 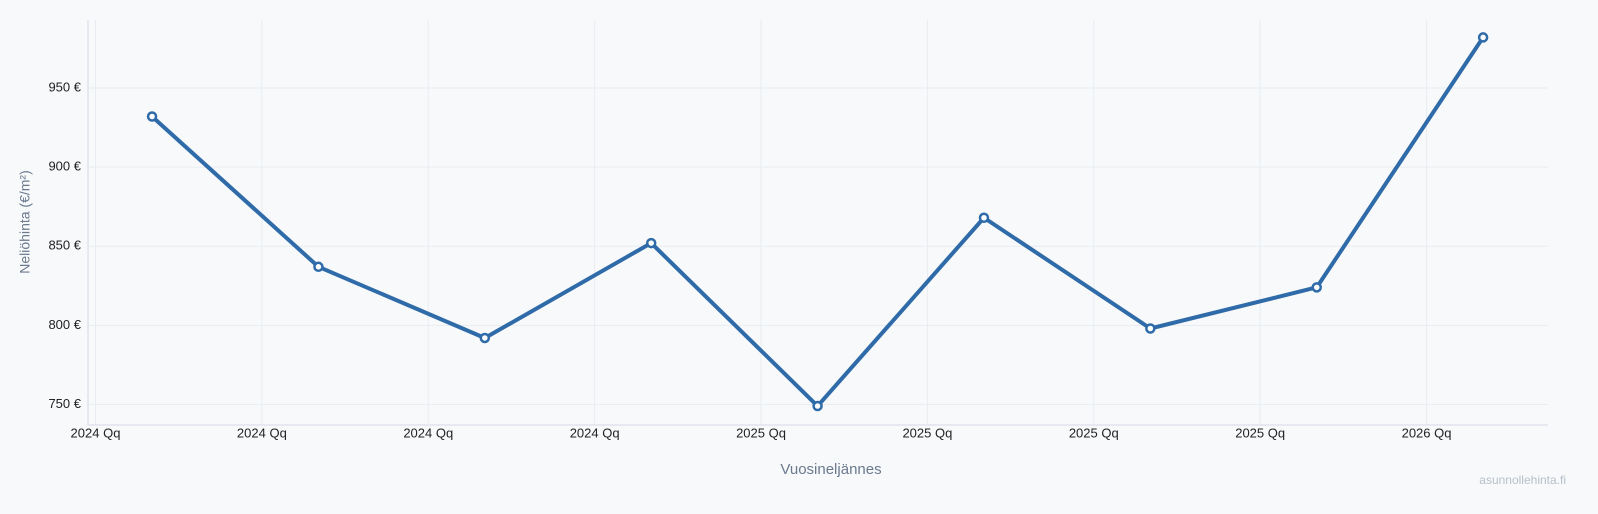 I want to click on watermark: asunnollehinta.fi, so click(x=1522, y=480).